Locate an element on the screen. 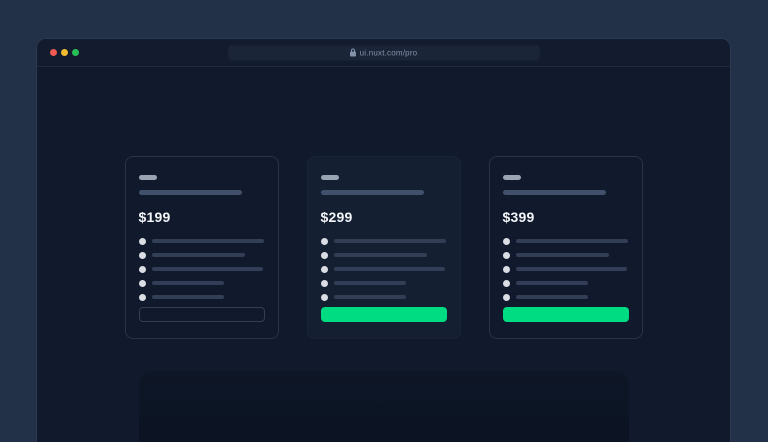  address-bar-url: ui.nuxt.com/pro is located at coordinates (388, 52).